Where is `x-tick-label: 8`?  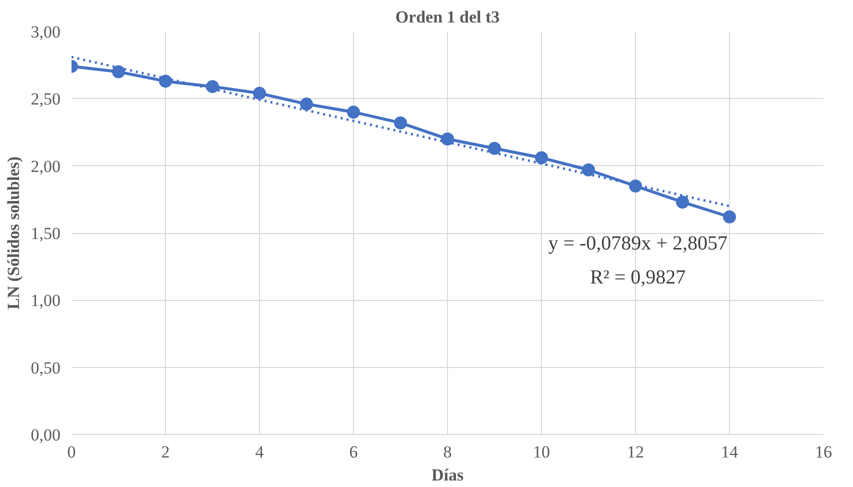 x-tick-label: 8 is located at coordinates (447, 452).